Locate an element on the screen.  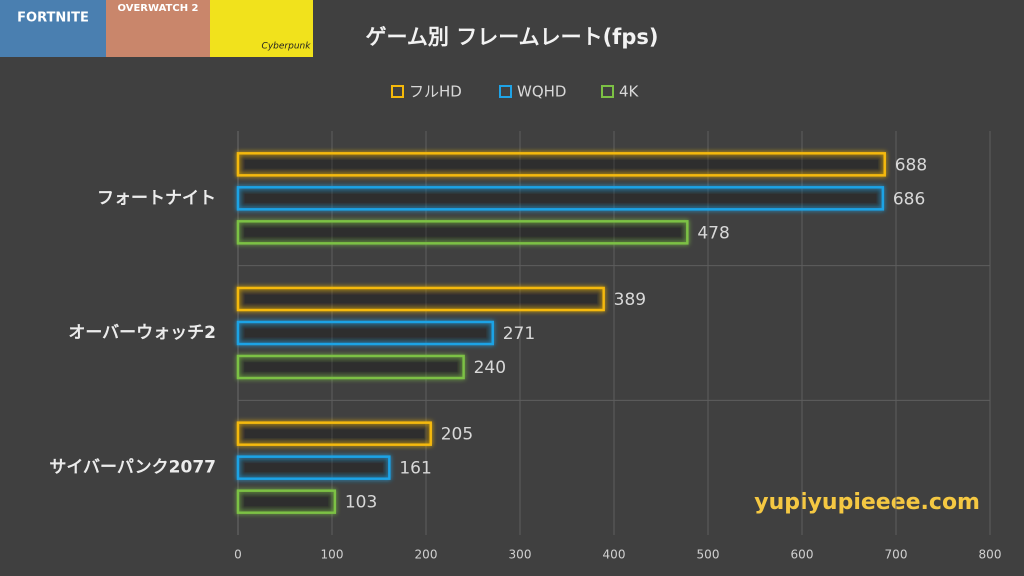
watermark: yupiyupieeee.com is located at coordinates (867, 502).